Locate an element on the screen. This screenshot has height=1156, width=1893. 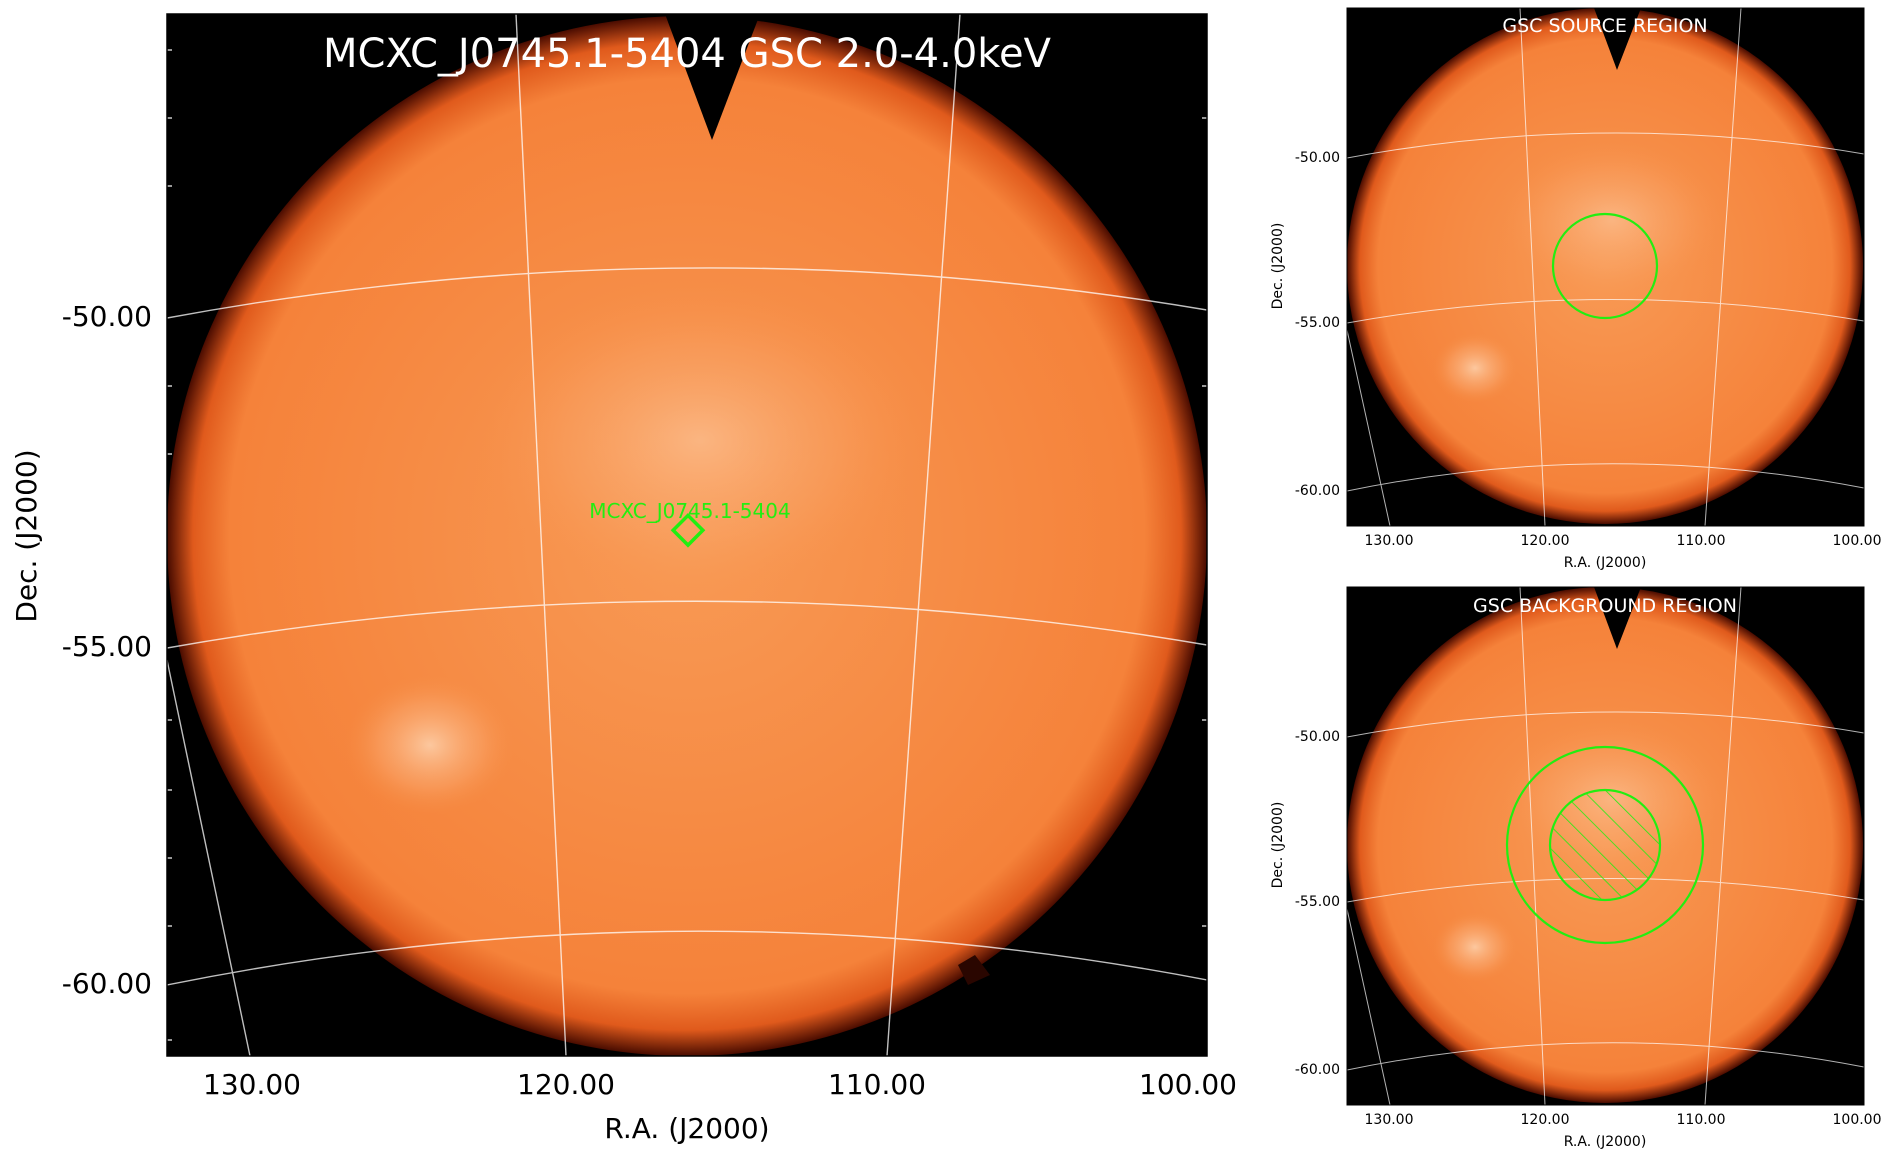
source-label: MCXC_J0745.1-5404 is located at coordinates (689, 511).